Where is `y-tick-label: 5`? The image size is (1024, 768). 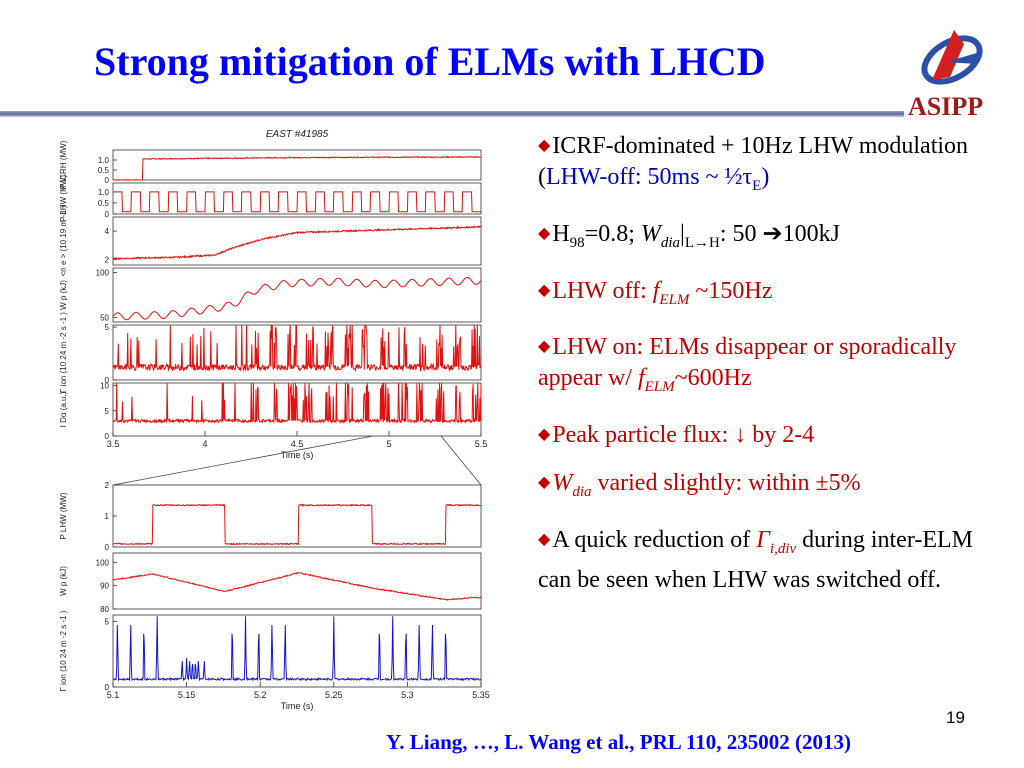
y-tick-label: 5 is located at coordinates (107, 622).